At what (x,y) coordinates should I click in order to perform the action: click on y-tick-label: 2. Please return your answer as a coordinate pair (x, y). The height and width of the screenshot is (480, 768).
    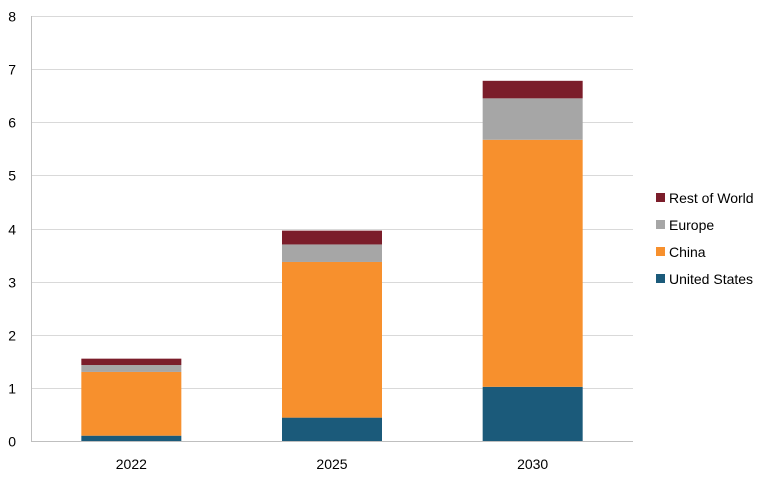
    Looking at the image, I should click on (12, 336).